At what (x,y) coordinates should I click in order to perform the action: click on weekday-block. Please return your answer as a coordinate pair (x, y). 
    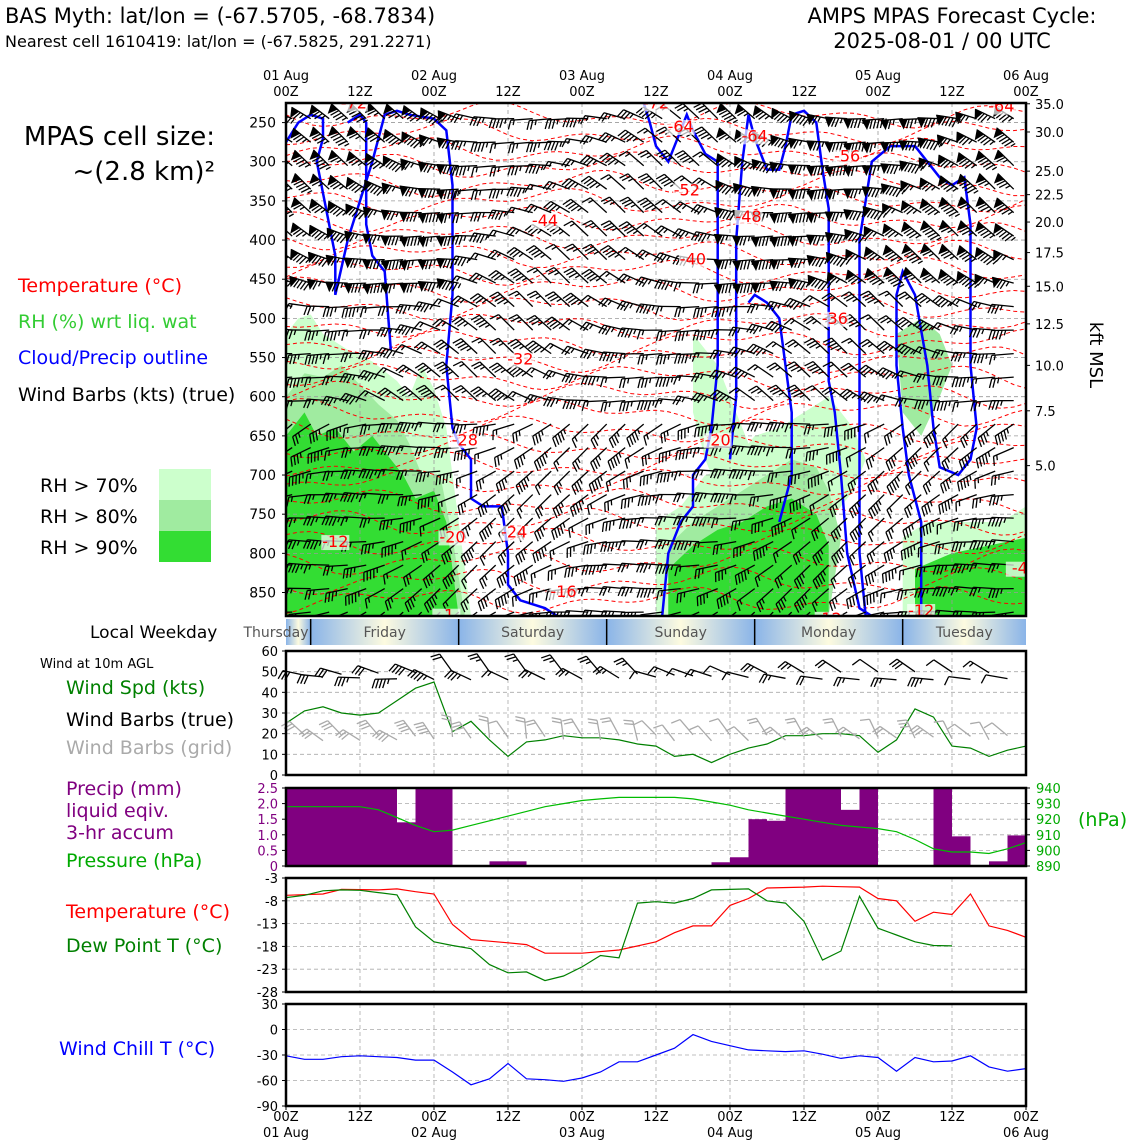
    Looking at the image, I should click on (532, 632).